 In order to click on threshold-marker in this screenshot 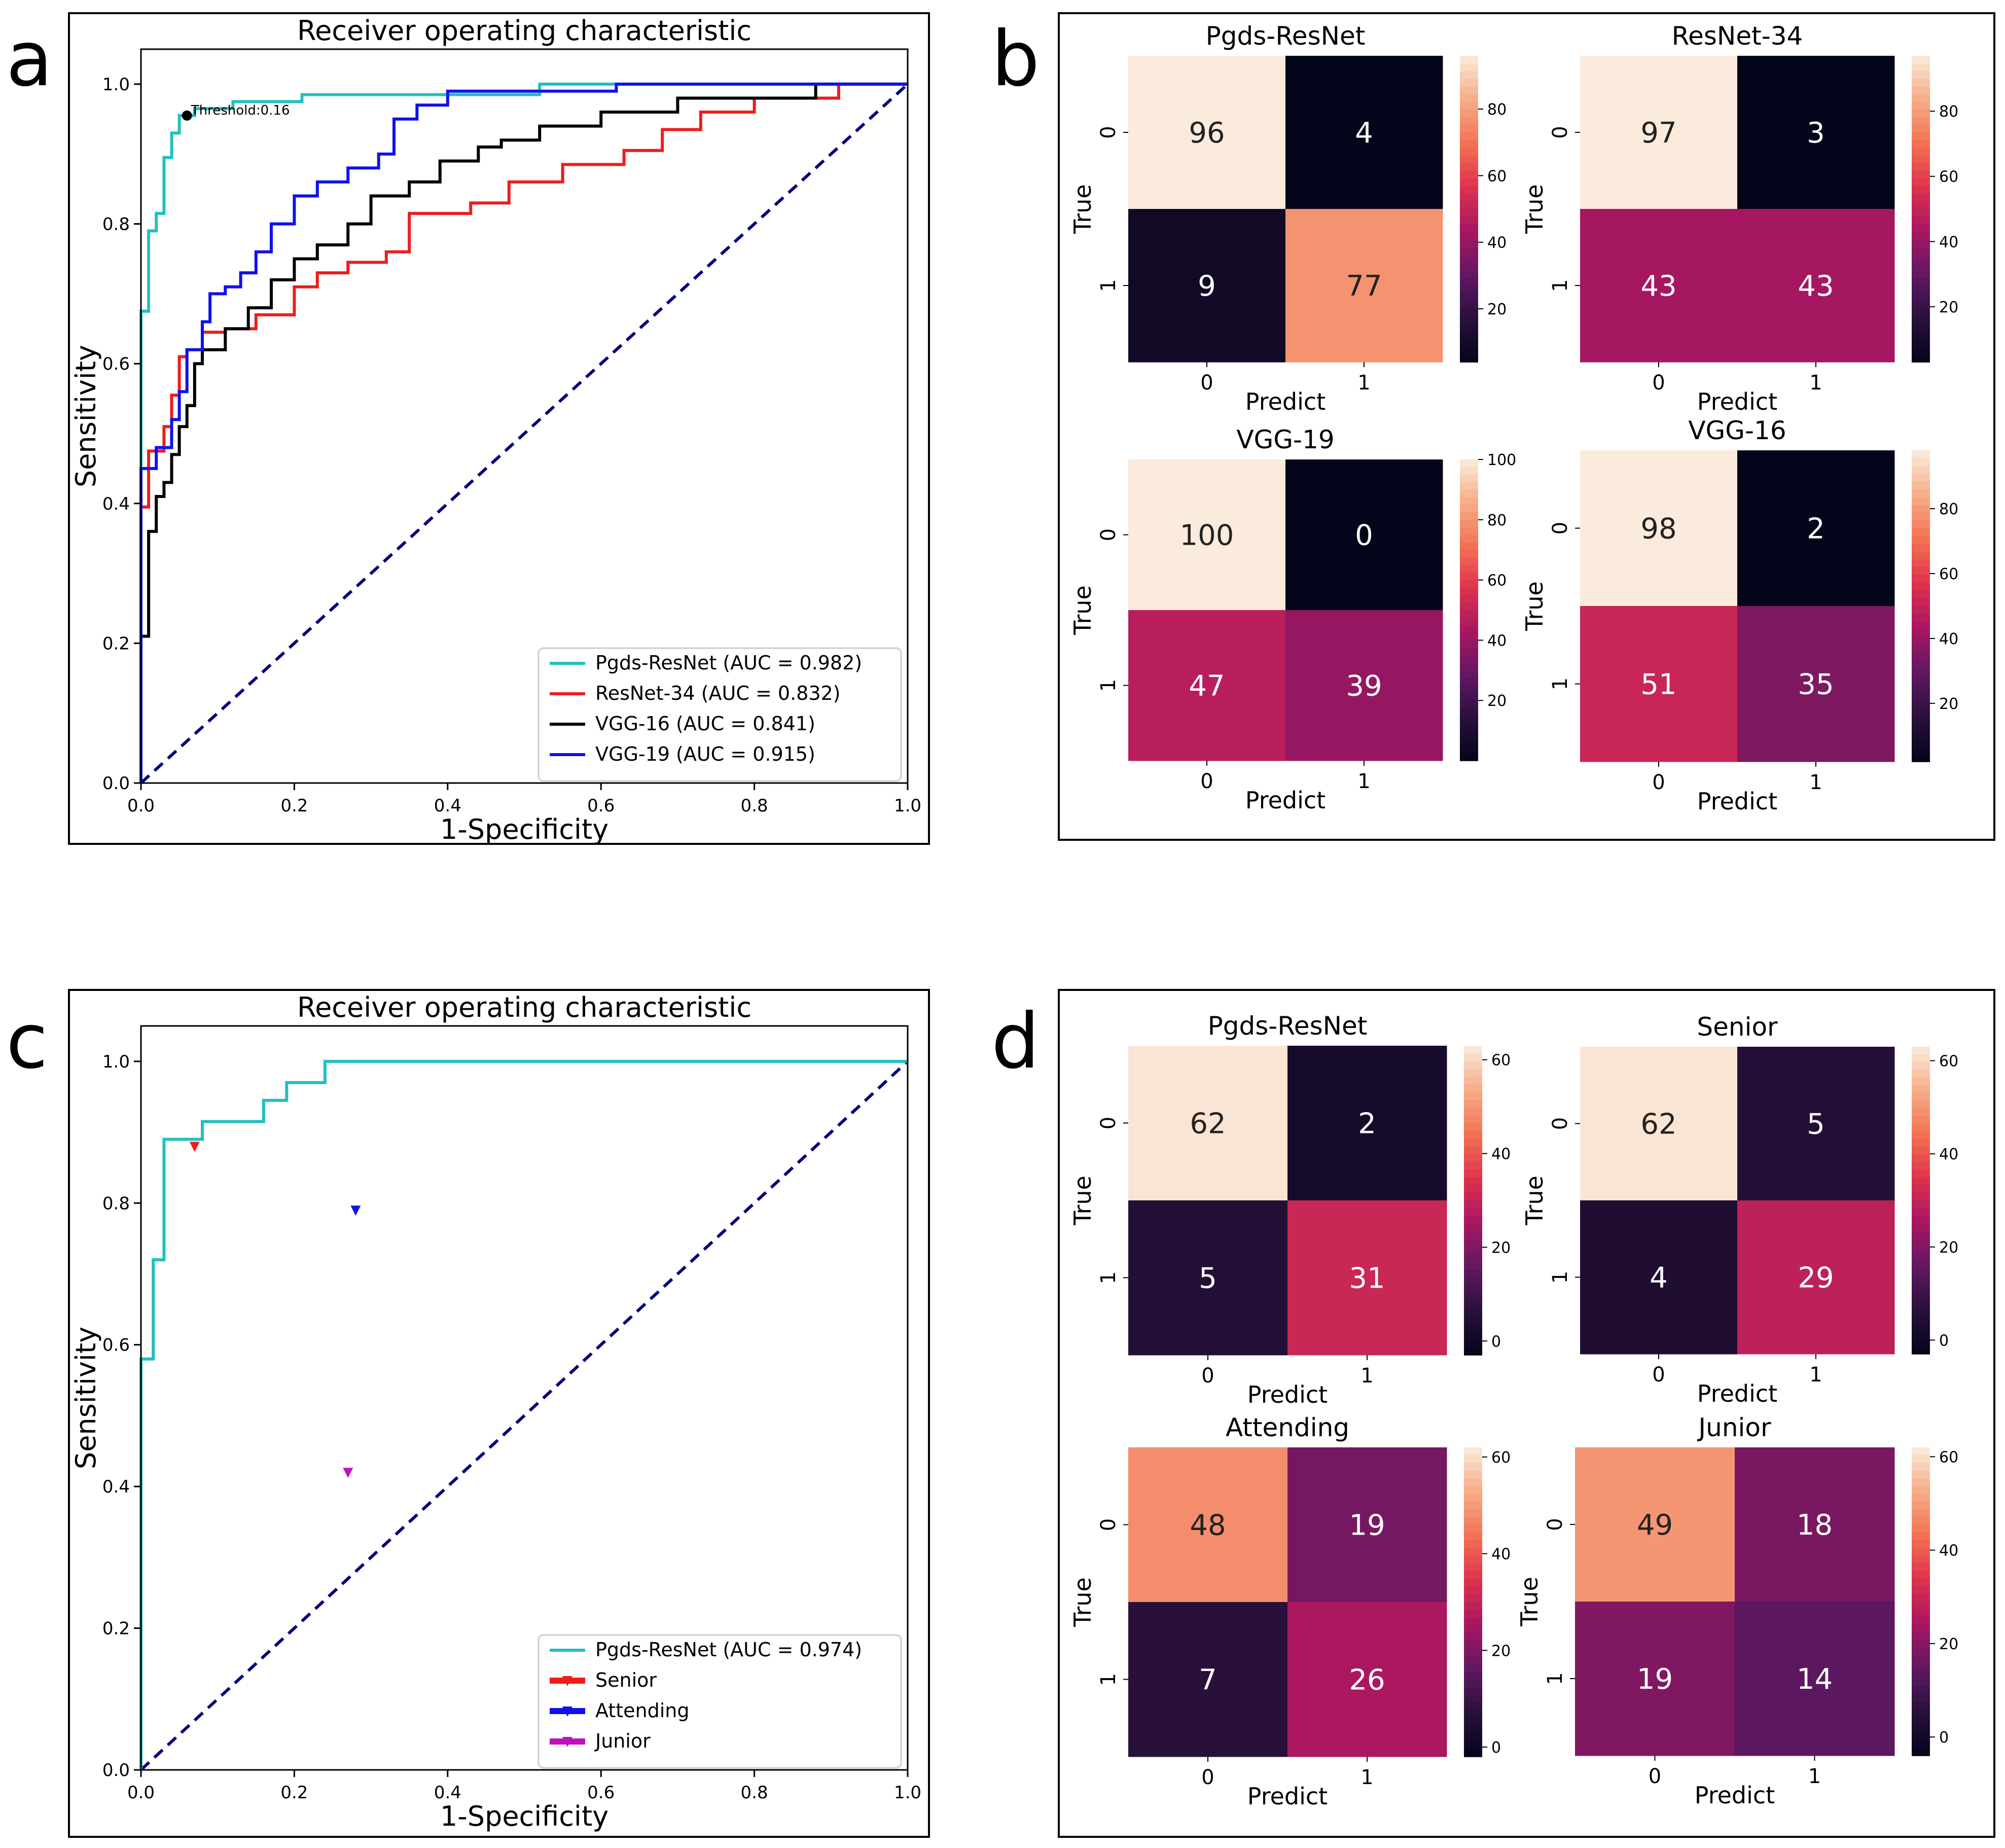, I will do `click(187, 115)`.